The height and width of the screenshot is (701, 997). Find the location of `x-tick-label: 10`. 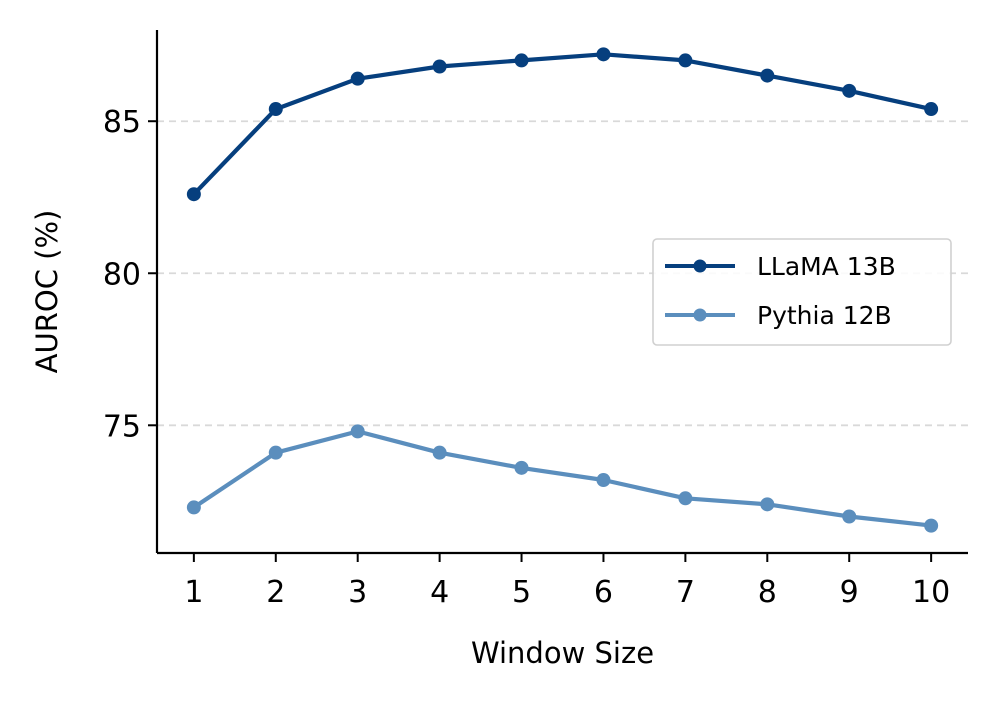

x-tick-label: 10 is located at coordinates (931, 592).